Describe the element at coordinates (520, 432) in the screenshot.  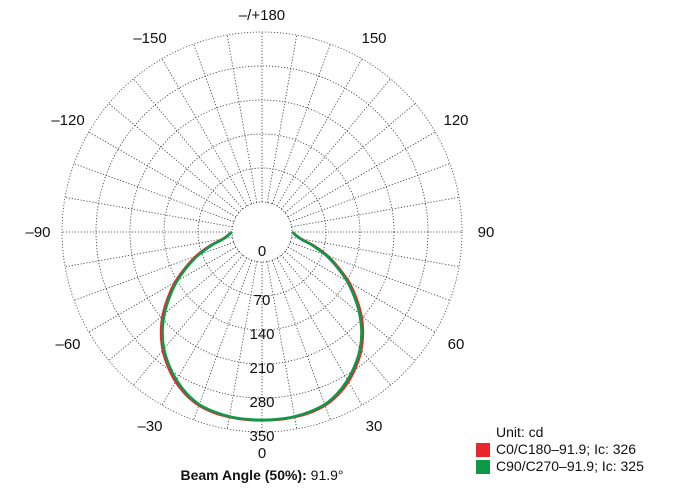
I see `unit-label: Unit: cd` at that location.